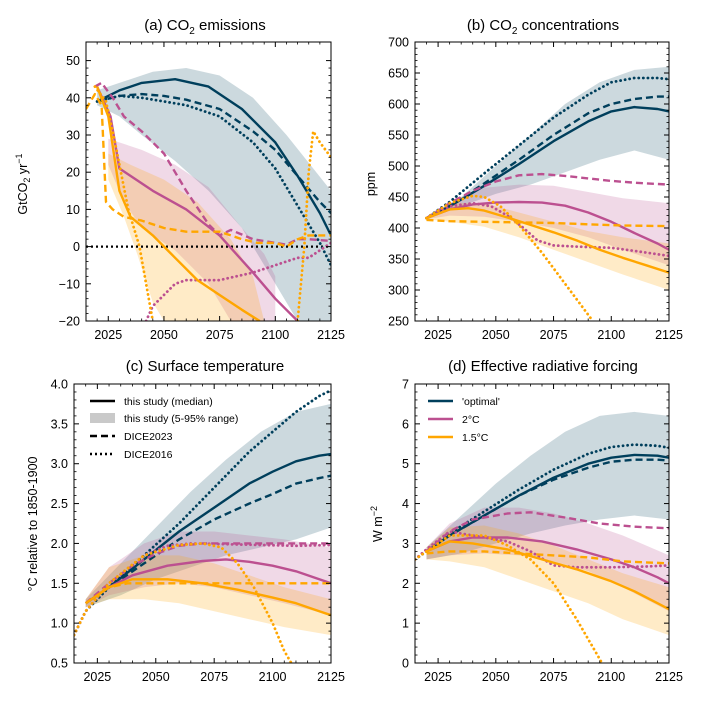  Describe the element at coordinates (398, 260) in the screenshot. I see `y-tick-label: 350` at that location.